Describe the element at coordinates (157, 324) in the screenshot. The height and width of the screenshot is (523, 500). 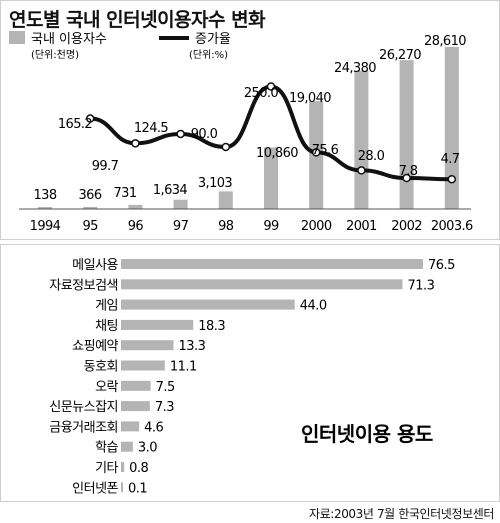
I see `bar-채팅` at that location.